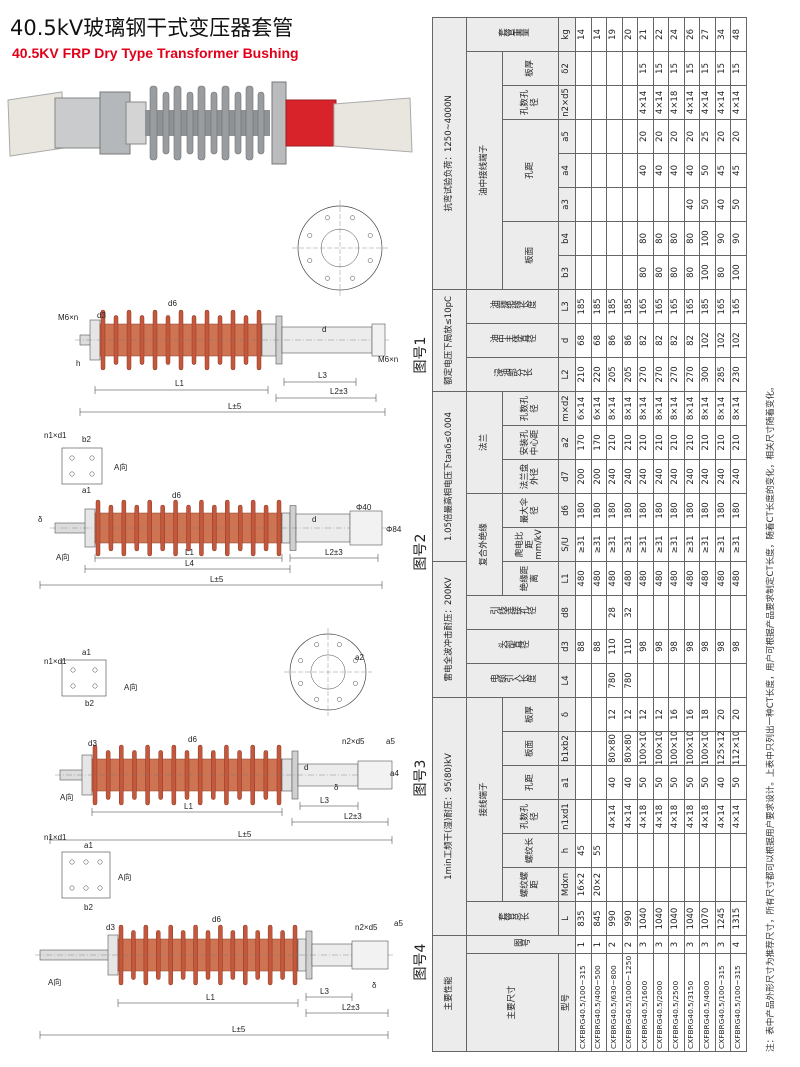 The height and width of the screenshot is (1067, 800). I want to click on cell: 88, so click(583, 646).